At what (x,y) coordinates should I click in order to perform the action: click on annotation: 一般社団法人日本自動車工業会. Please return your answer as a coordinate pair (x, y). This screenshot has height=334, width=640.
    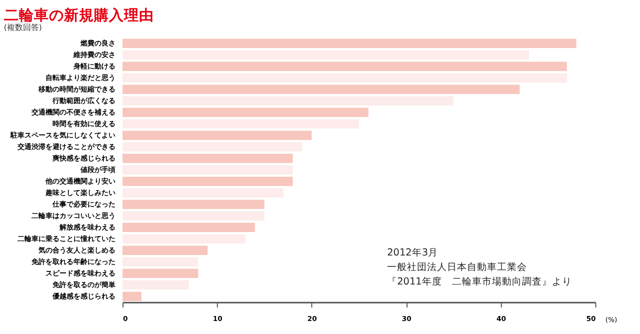
    Looking at the image, I should click on (457, 267).